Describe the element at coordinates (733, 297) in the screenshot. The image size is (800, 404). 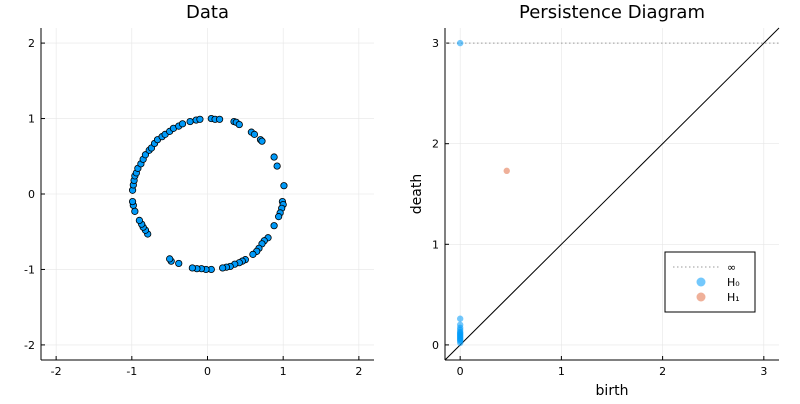
I see `legend-h1-label: H₁` at that location.